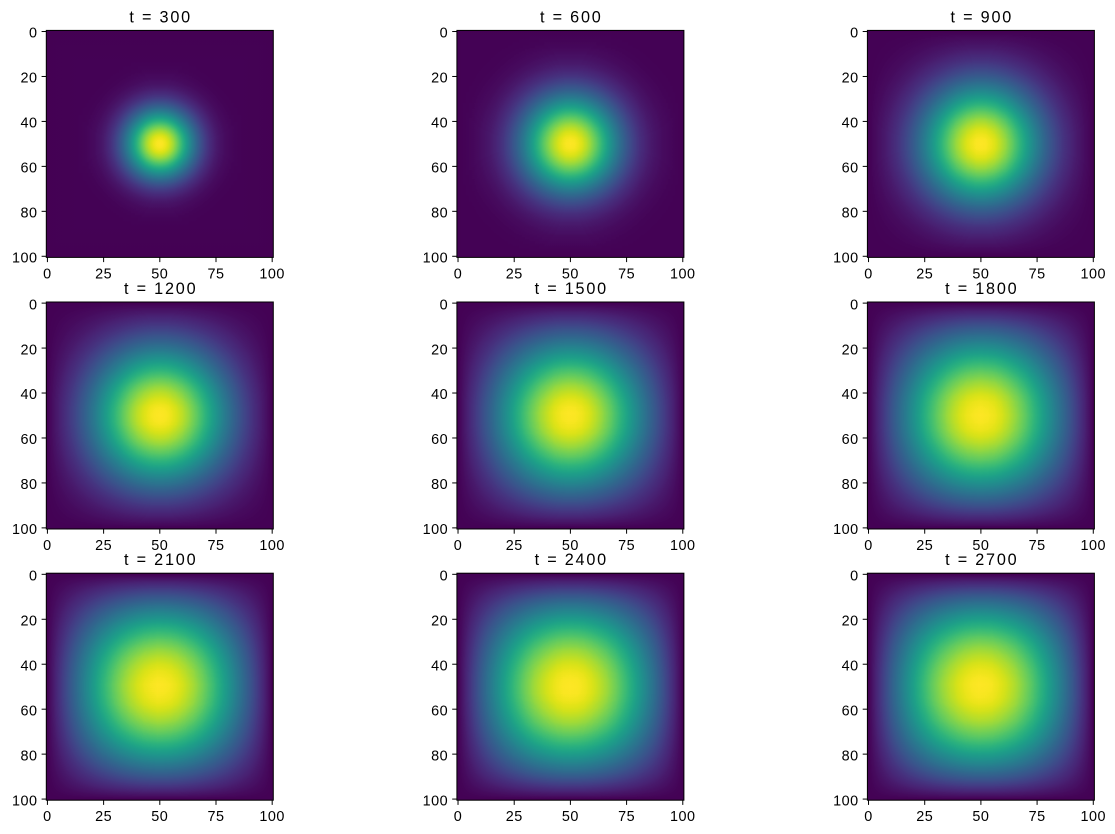 The width and height of the screenshot is (1115, 834). What do you see at coordinates (981, 560) in the screenshot?
I see `svg-text: t = 2700` at bounding box center [981, 560].